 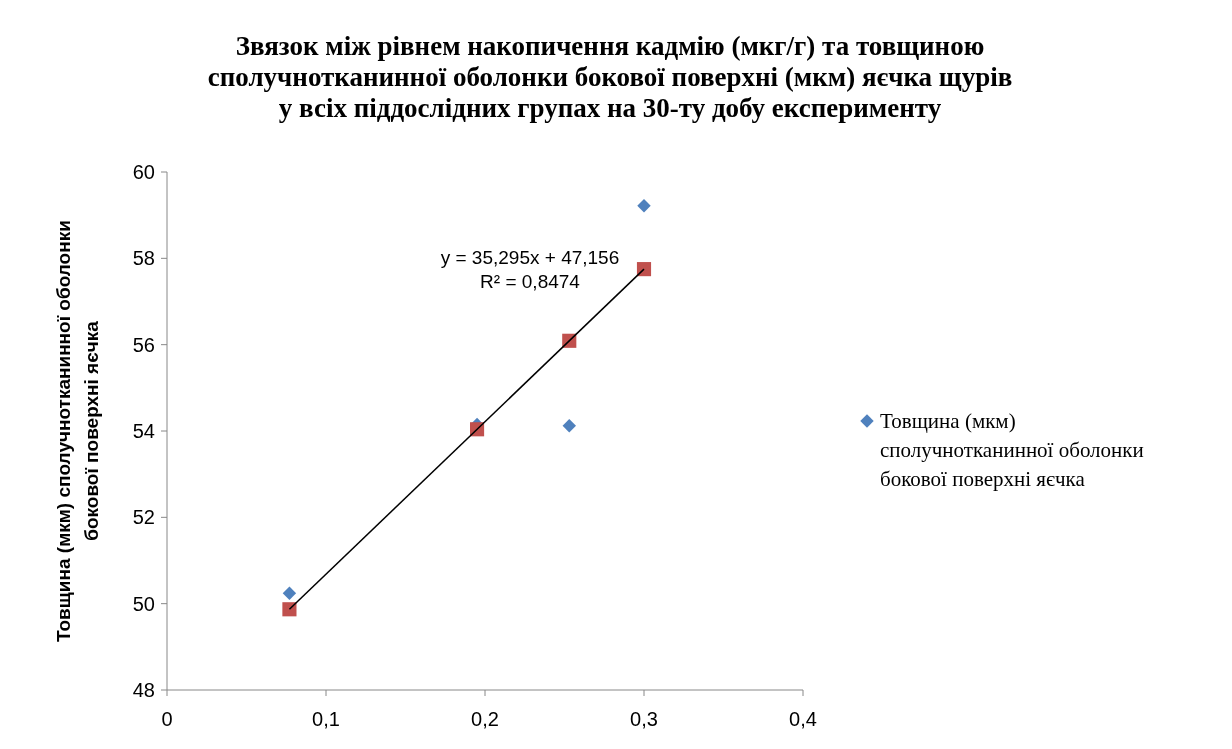 I want to click on y-tick-label: 56, so click(x=143, y=344).